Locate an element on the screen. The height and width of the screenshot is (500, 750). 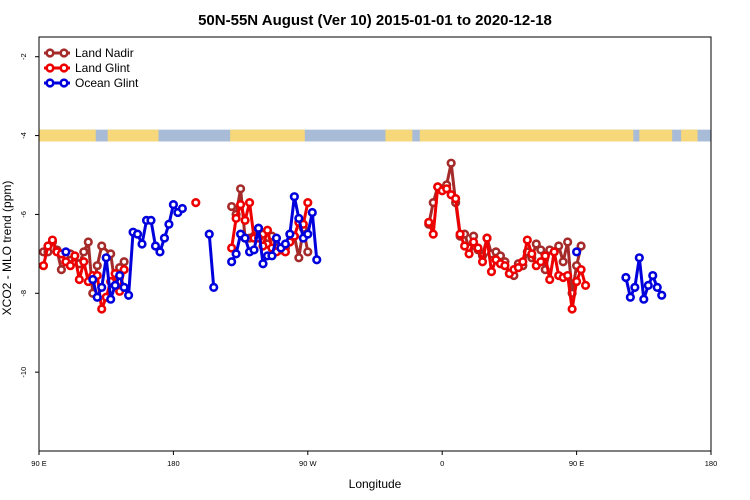
y-tick-label: -4 is located at coordinates (23, 135).